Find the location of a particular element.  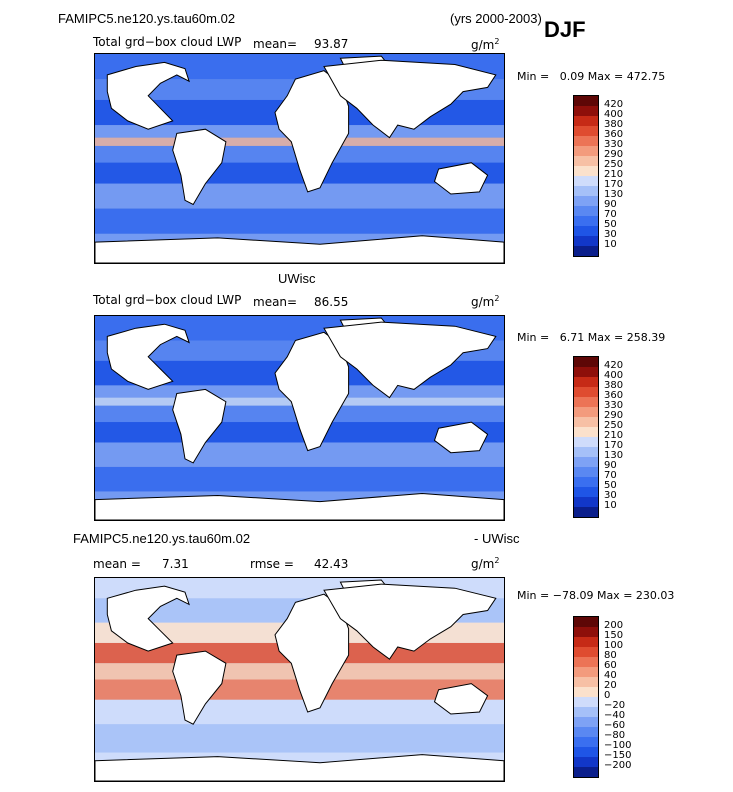

panel3-colorbar is located at coordinates (586, 697).